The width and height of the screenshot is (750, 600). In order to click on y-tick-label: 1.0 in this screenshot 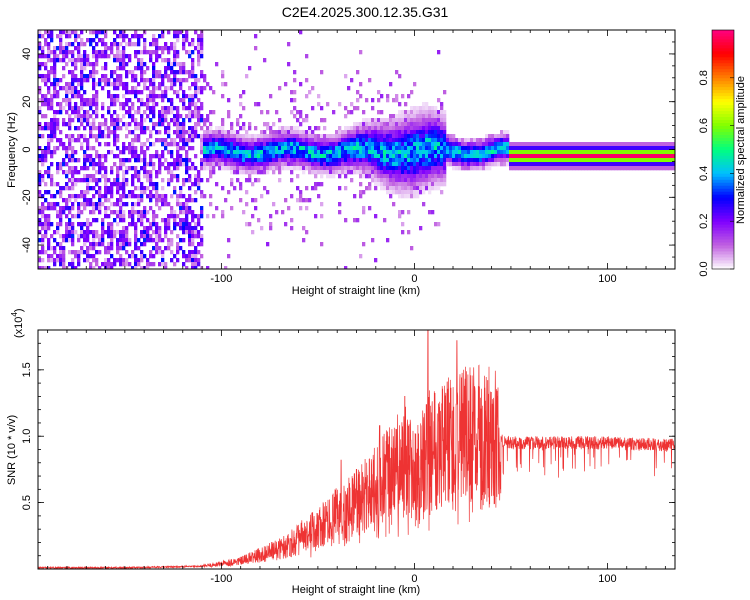, I will do `click(27, 436)`.